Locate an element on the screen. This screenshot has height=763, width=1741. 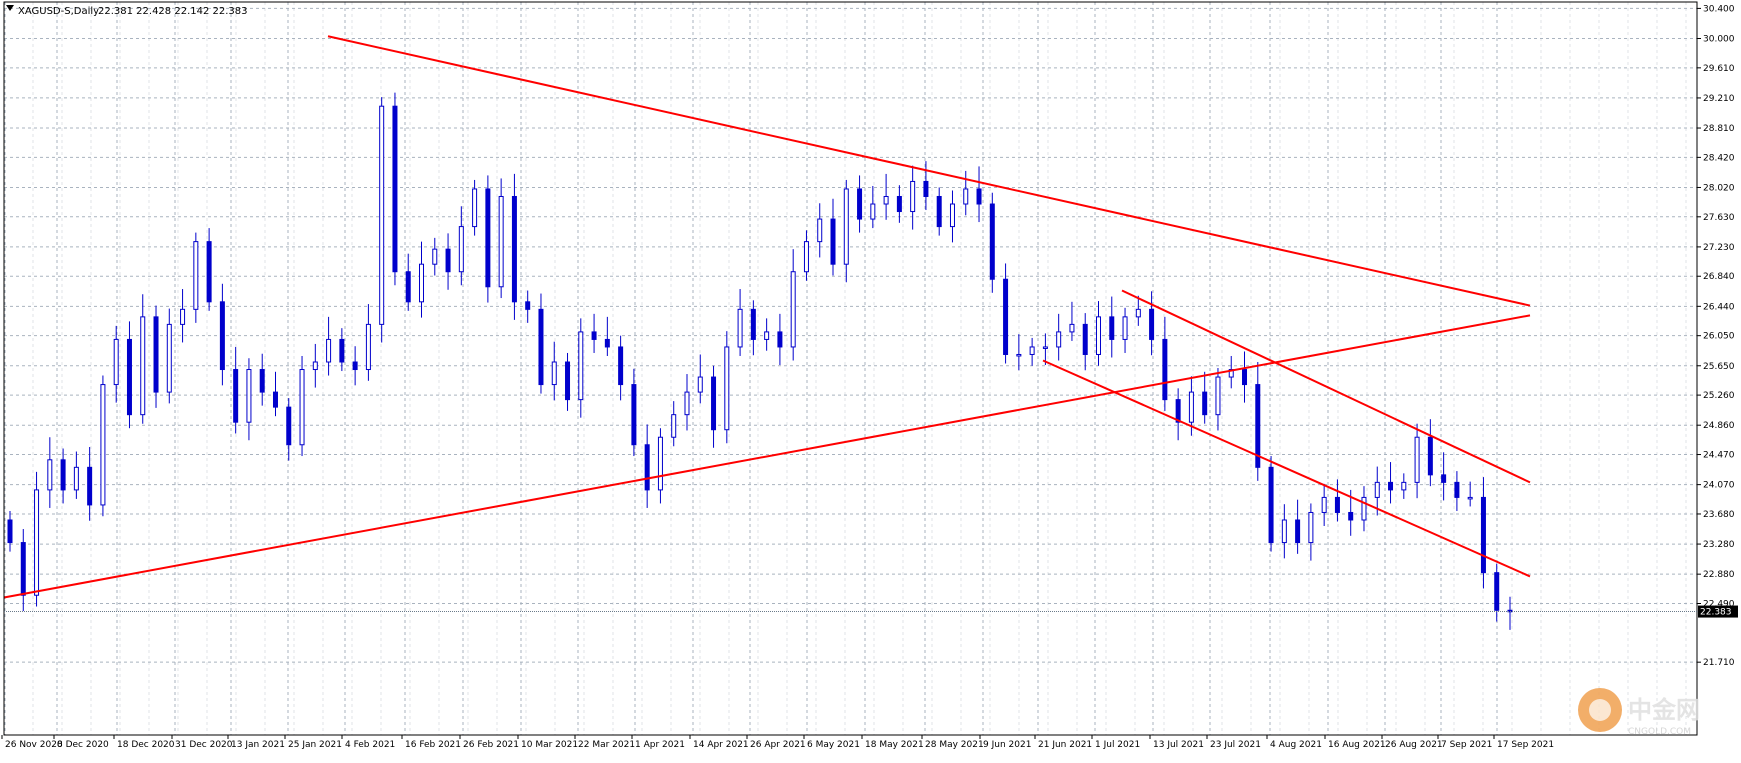
last-price-box is located at coordinates (1718, 611).